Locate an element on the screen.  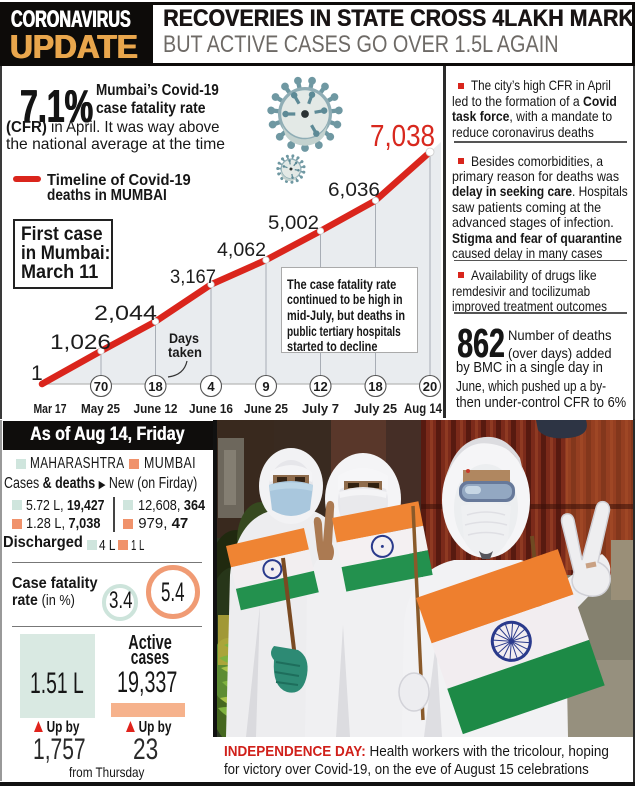
svg-text: taken is located at coordinates (185, 352).